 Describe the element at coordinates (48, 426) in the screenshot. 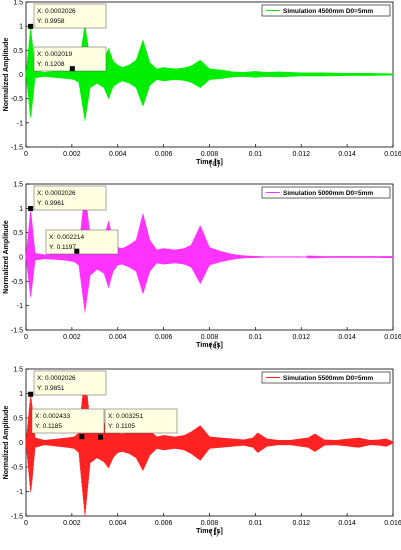

I see `datatip-y-label: Y: 0.1185` at that location.